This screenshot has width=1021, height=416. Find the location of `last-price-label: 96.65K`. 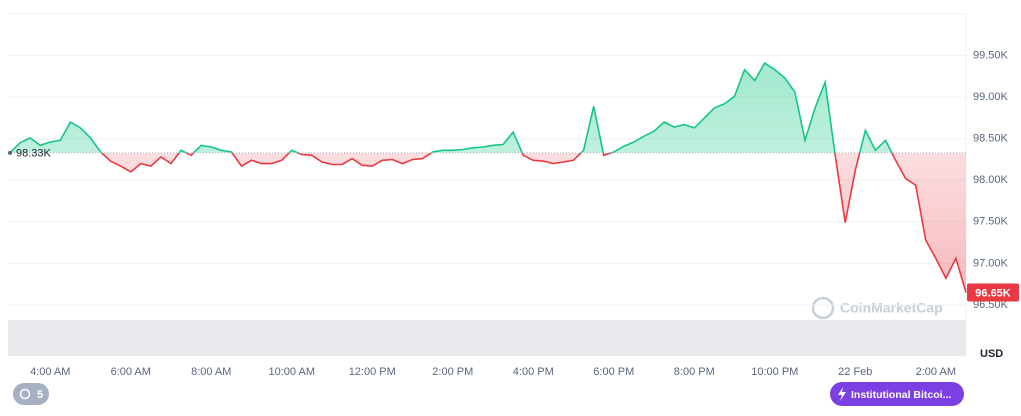

last-price-label: 96.65K is located at coordinates (993, 293).